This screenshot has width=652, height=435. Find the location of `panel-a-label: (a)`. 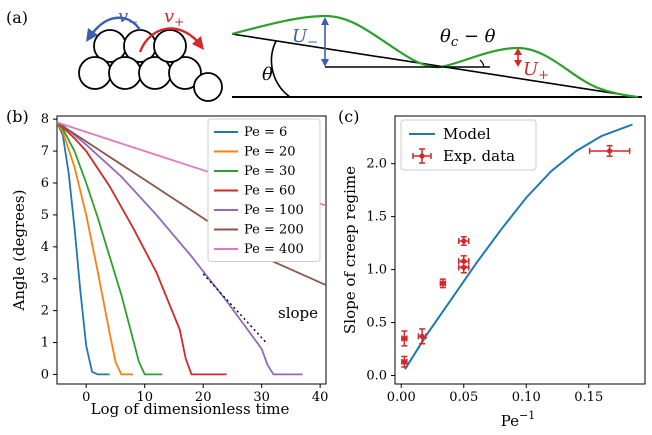

panel-a-label: (a) is located at coordinates (17, 17).